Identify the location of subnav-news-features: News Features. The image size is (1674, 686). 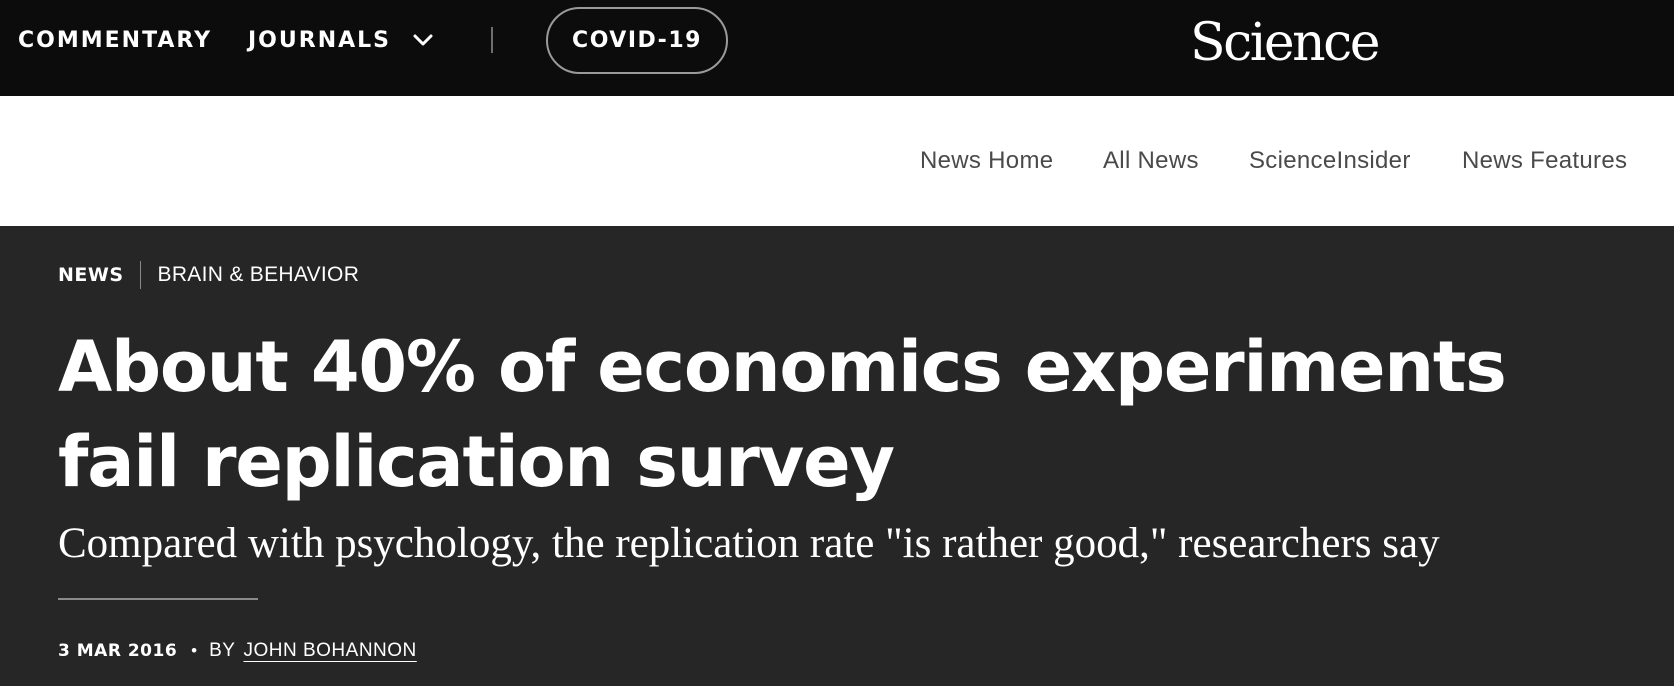
(1545, 160).